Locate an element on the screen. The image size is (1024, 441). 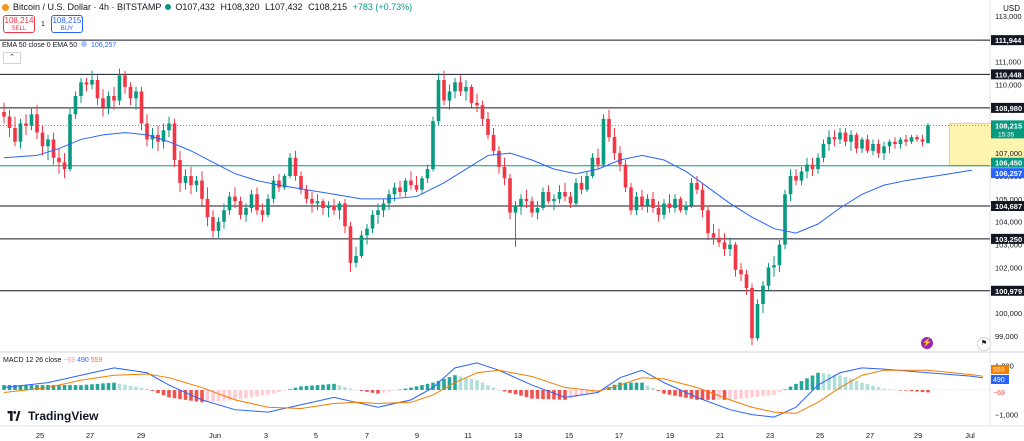
price-label-bg is located at coordinates (1007, 74).